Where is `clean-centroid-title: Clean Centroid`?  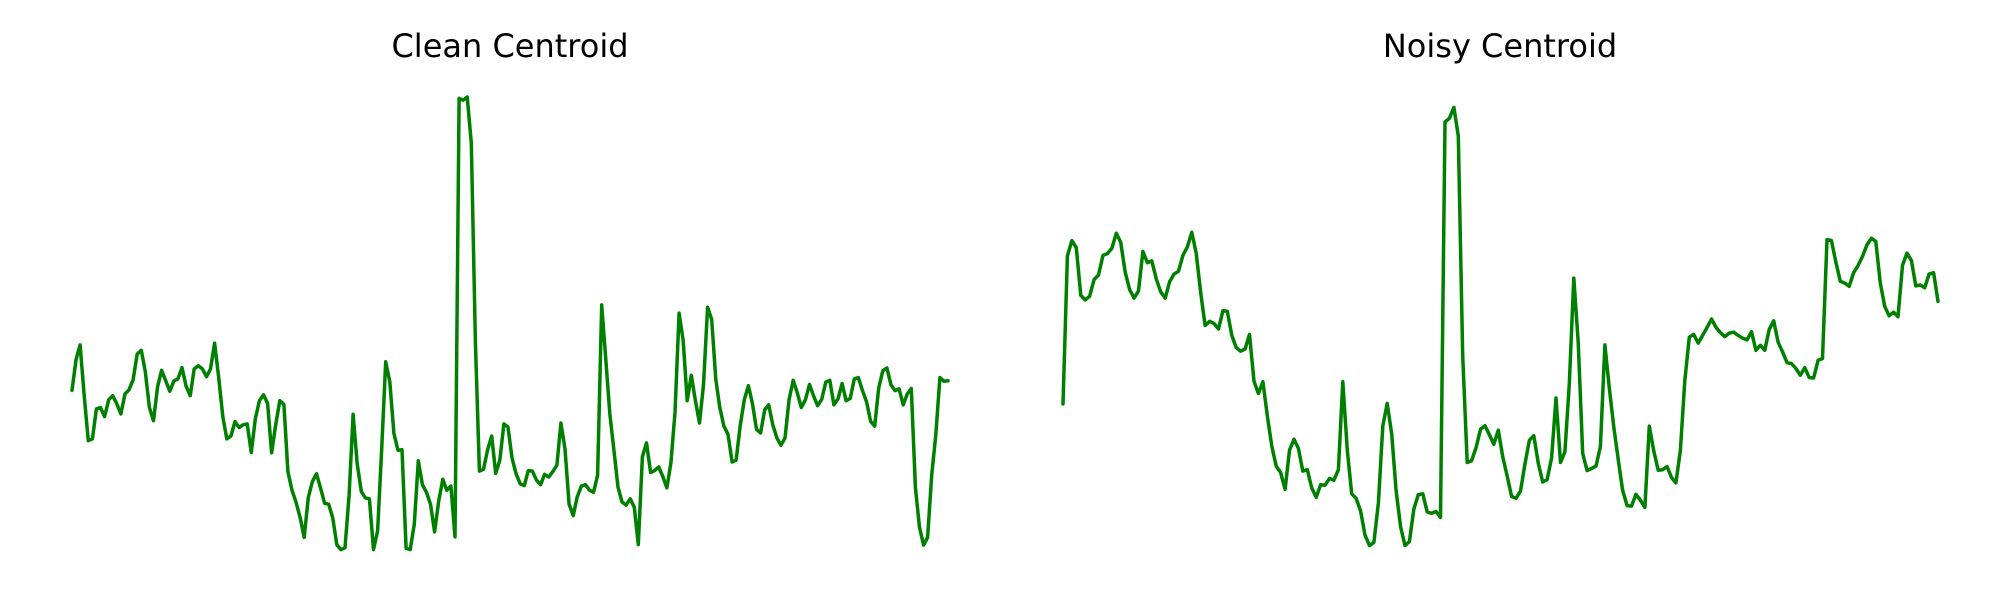 clean-centroid-title: Clean Centroid is located at coordinates (509, 46).